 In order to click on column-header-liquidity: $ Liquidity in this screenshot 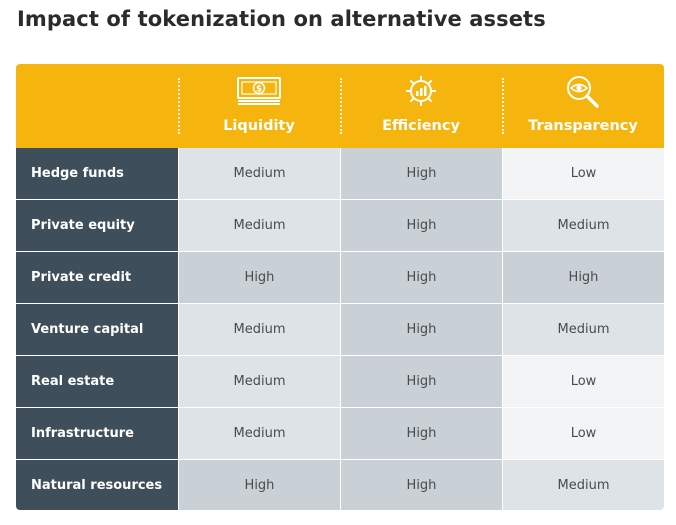, I will do `click(259, 106)`.